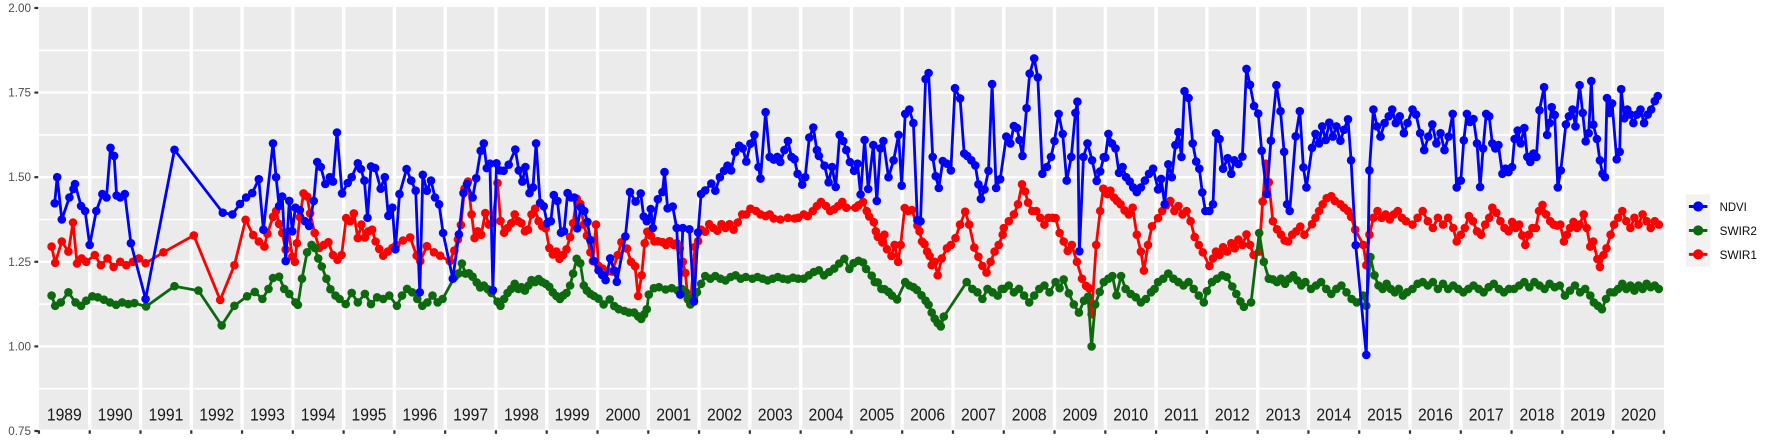 The image size is (1773, 447). I want to click on svg-text: 1997, so click(470, 415).